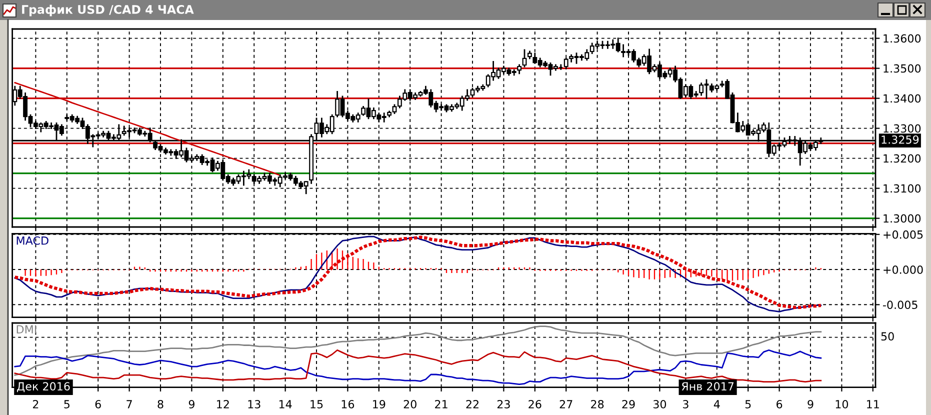 Image resolution: width=931 pixels, height=415 pixels. What do you see at coordinates (902, 188) in the screenshot?
I see `y-tick-label: 1.3100` at bounding box center [902, 188].